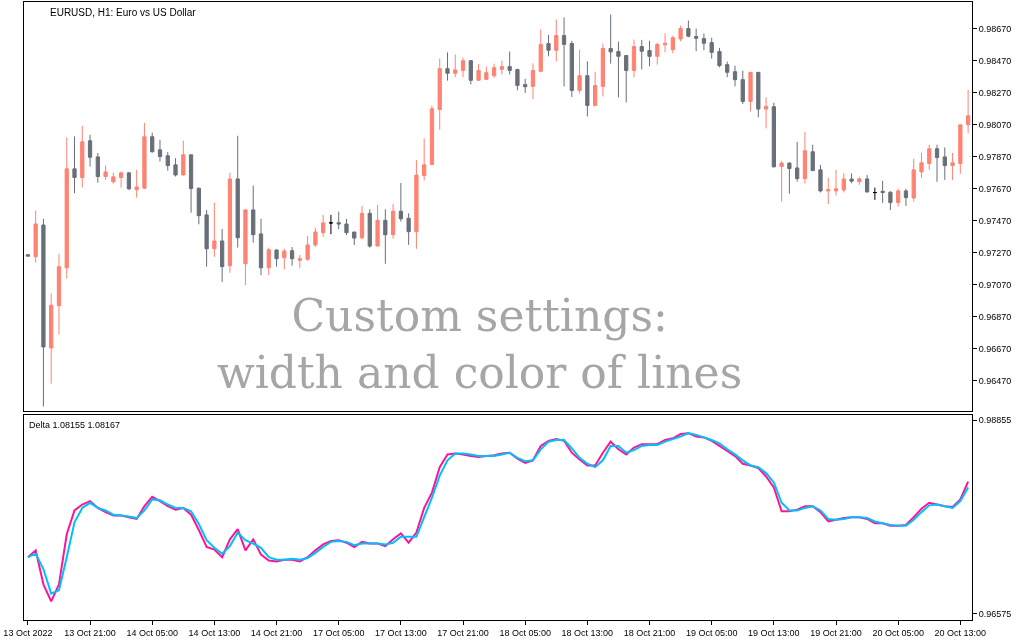 The width and height of the screenshot is (1024, 640). Describe the element at coordinates (463, 632) in the screenshot. I see `x-tick-label: 17 Oct 21:00` at that location.